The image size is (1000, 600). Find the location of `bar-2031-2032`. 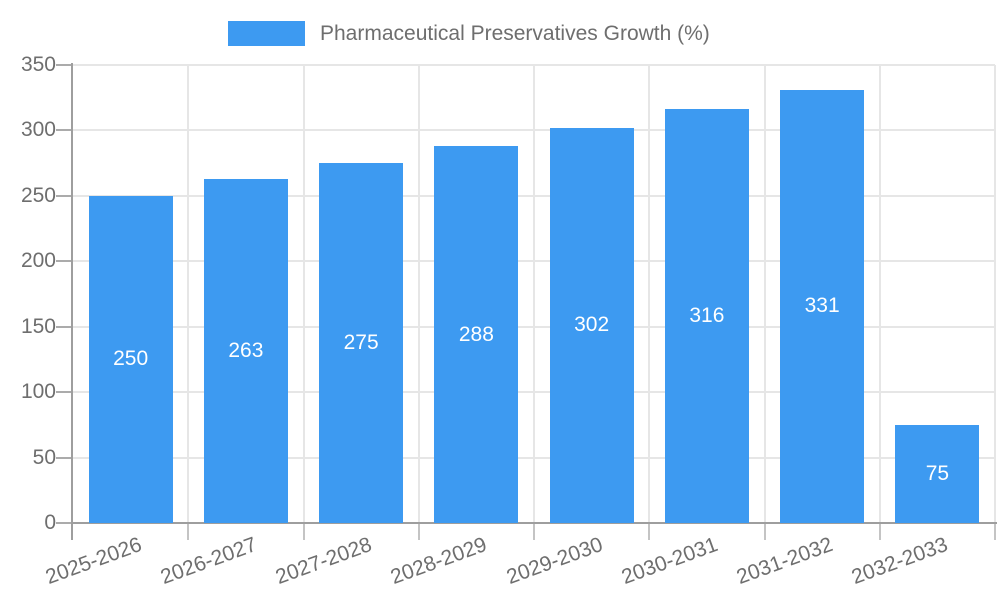

bar-2031-2032 is located at coordinates (822, 306).